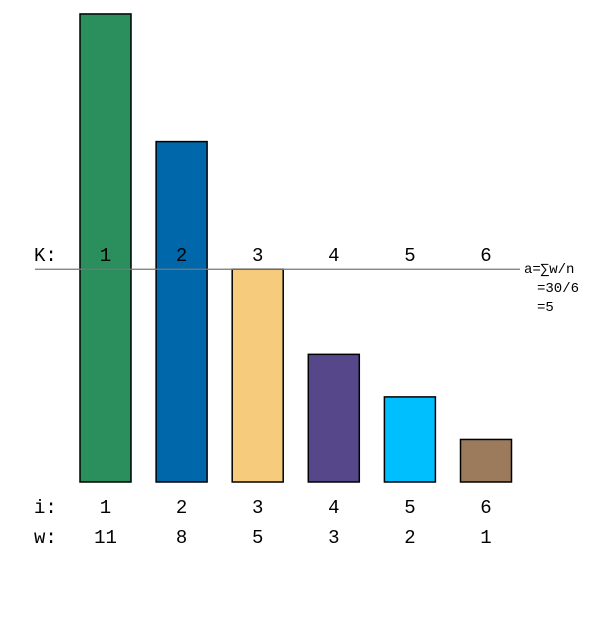  I want to click on k-value-1: 1, so click(105, 256).